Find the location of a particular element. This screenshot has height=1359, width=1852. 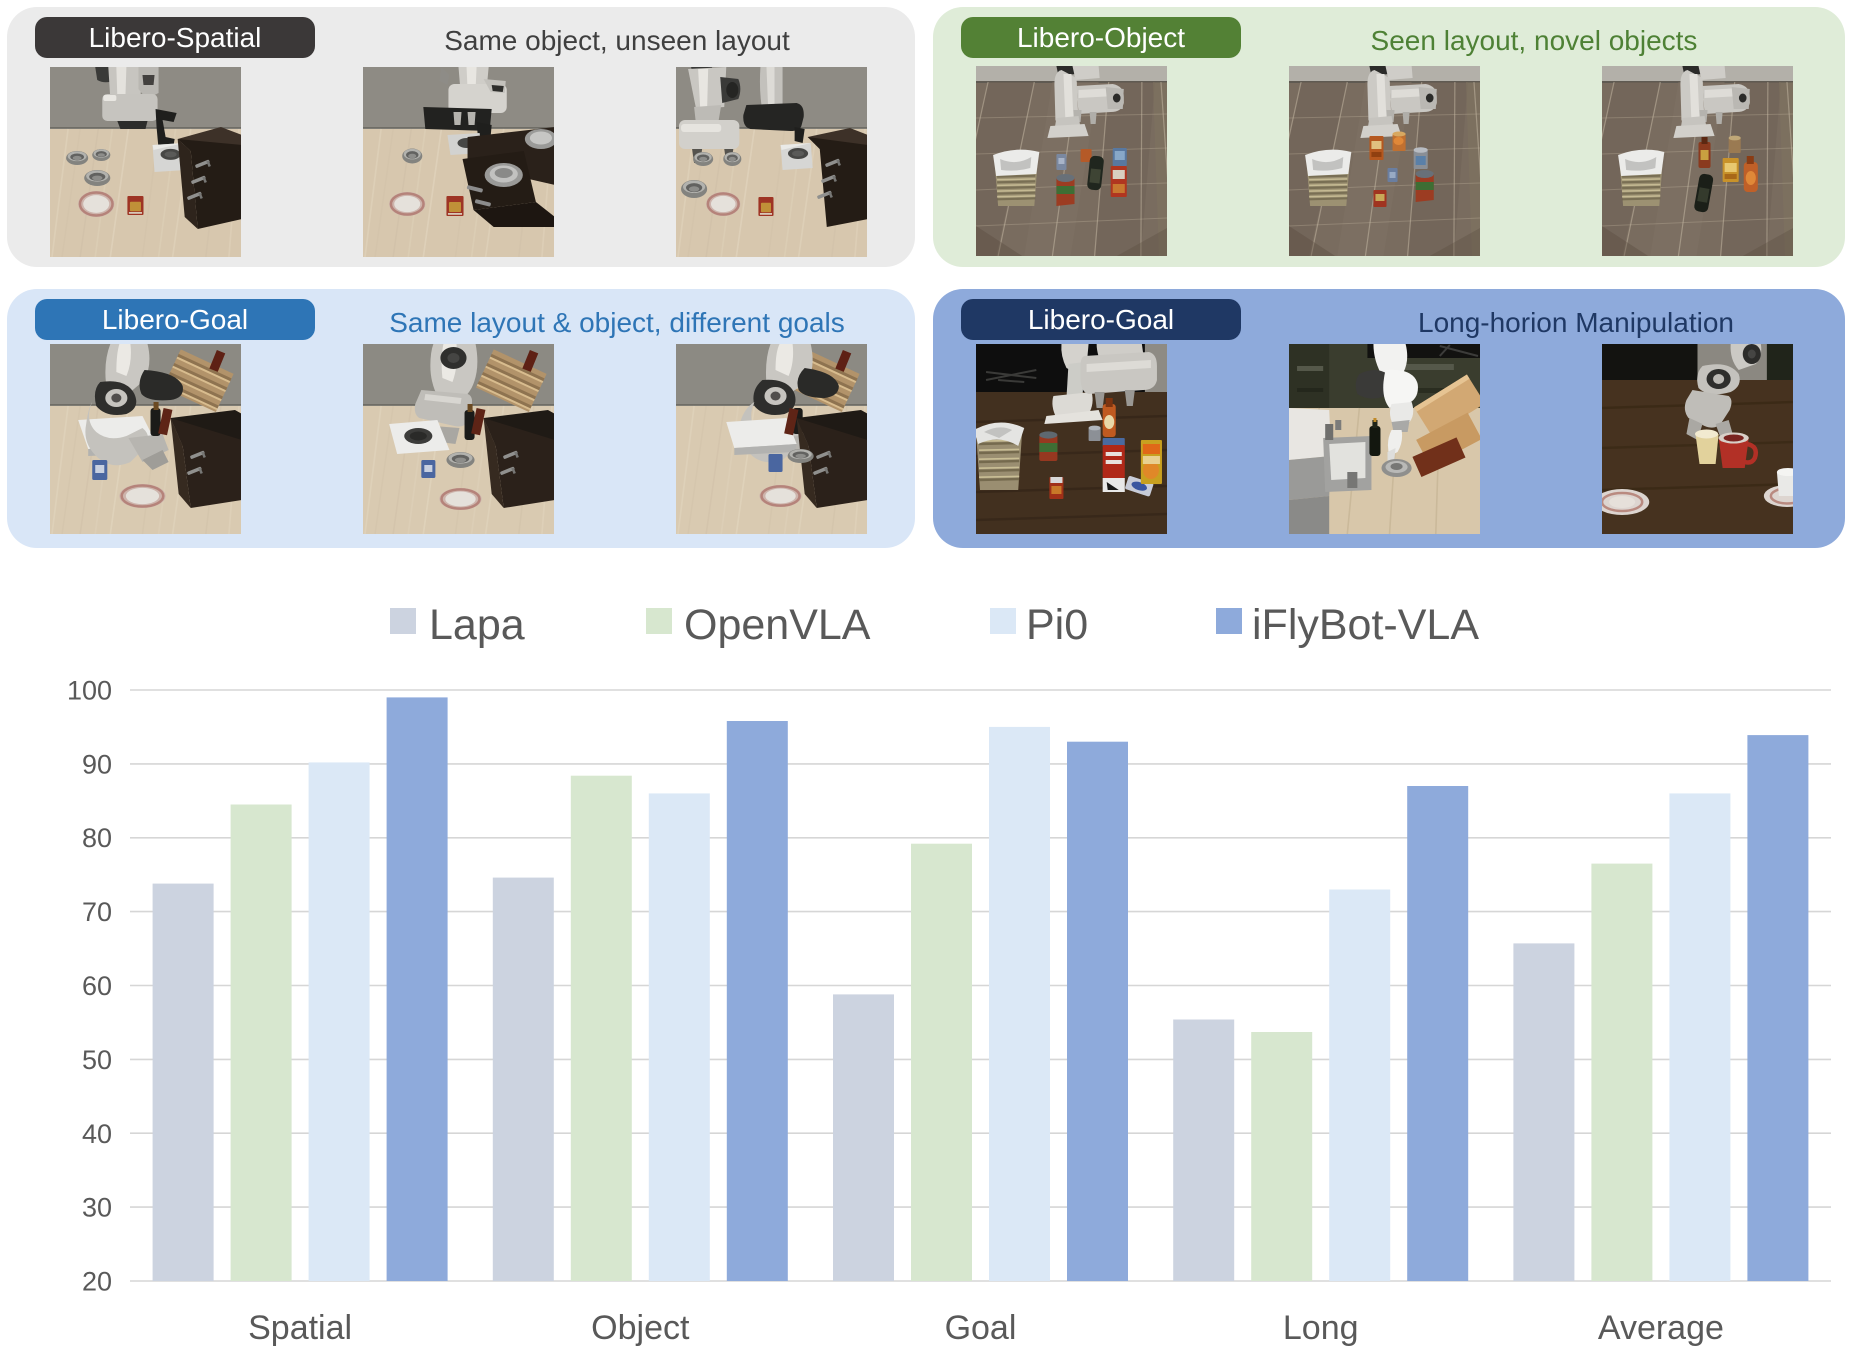

svg-text: 70 is located at coordinates (97, 912).